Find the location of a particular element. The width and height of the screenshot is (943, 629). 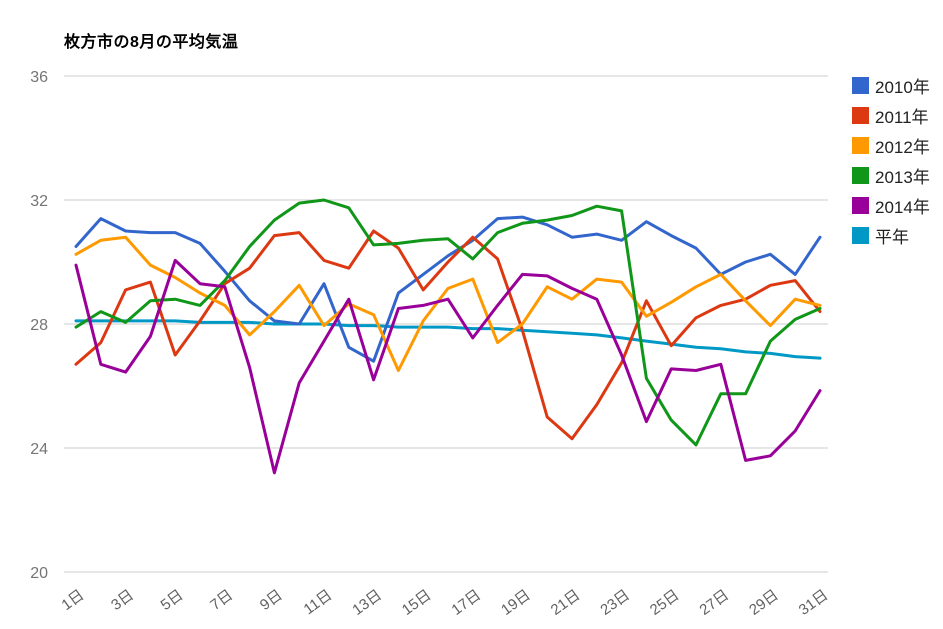

y-tick-label: 28 is located at coordinates (39, 325).